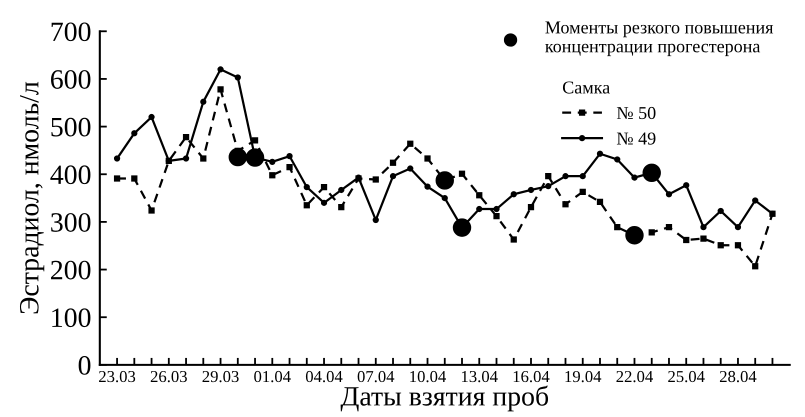  I want to click on x-tick-label: 19.04, so click(583, 376).